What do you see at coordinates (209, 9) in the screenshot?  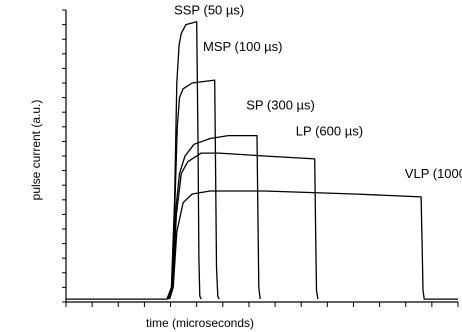 I see `series-label-0: SSP (50 µs)` at bounding box center [209, 9].